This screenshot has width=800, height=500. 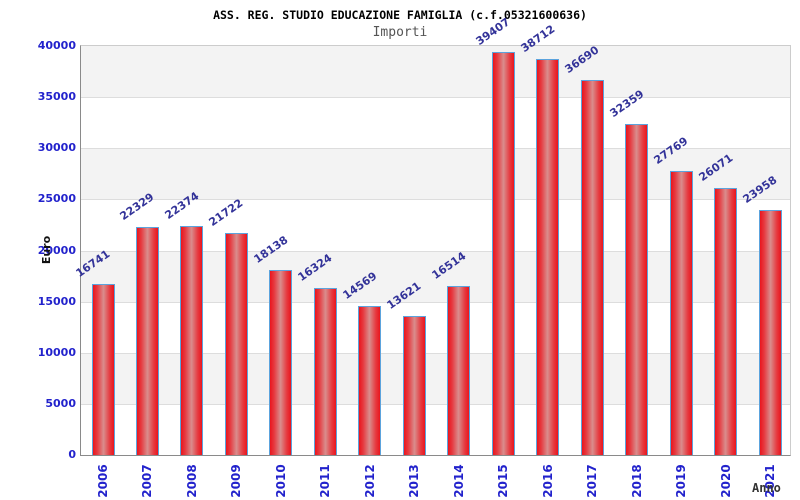 I want to click on x-tick-label: 2014, so click(x=459, y=481).